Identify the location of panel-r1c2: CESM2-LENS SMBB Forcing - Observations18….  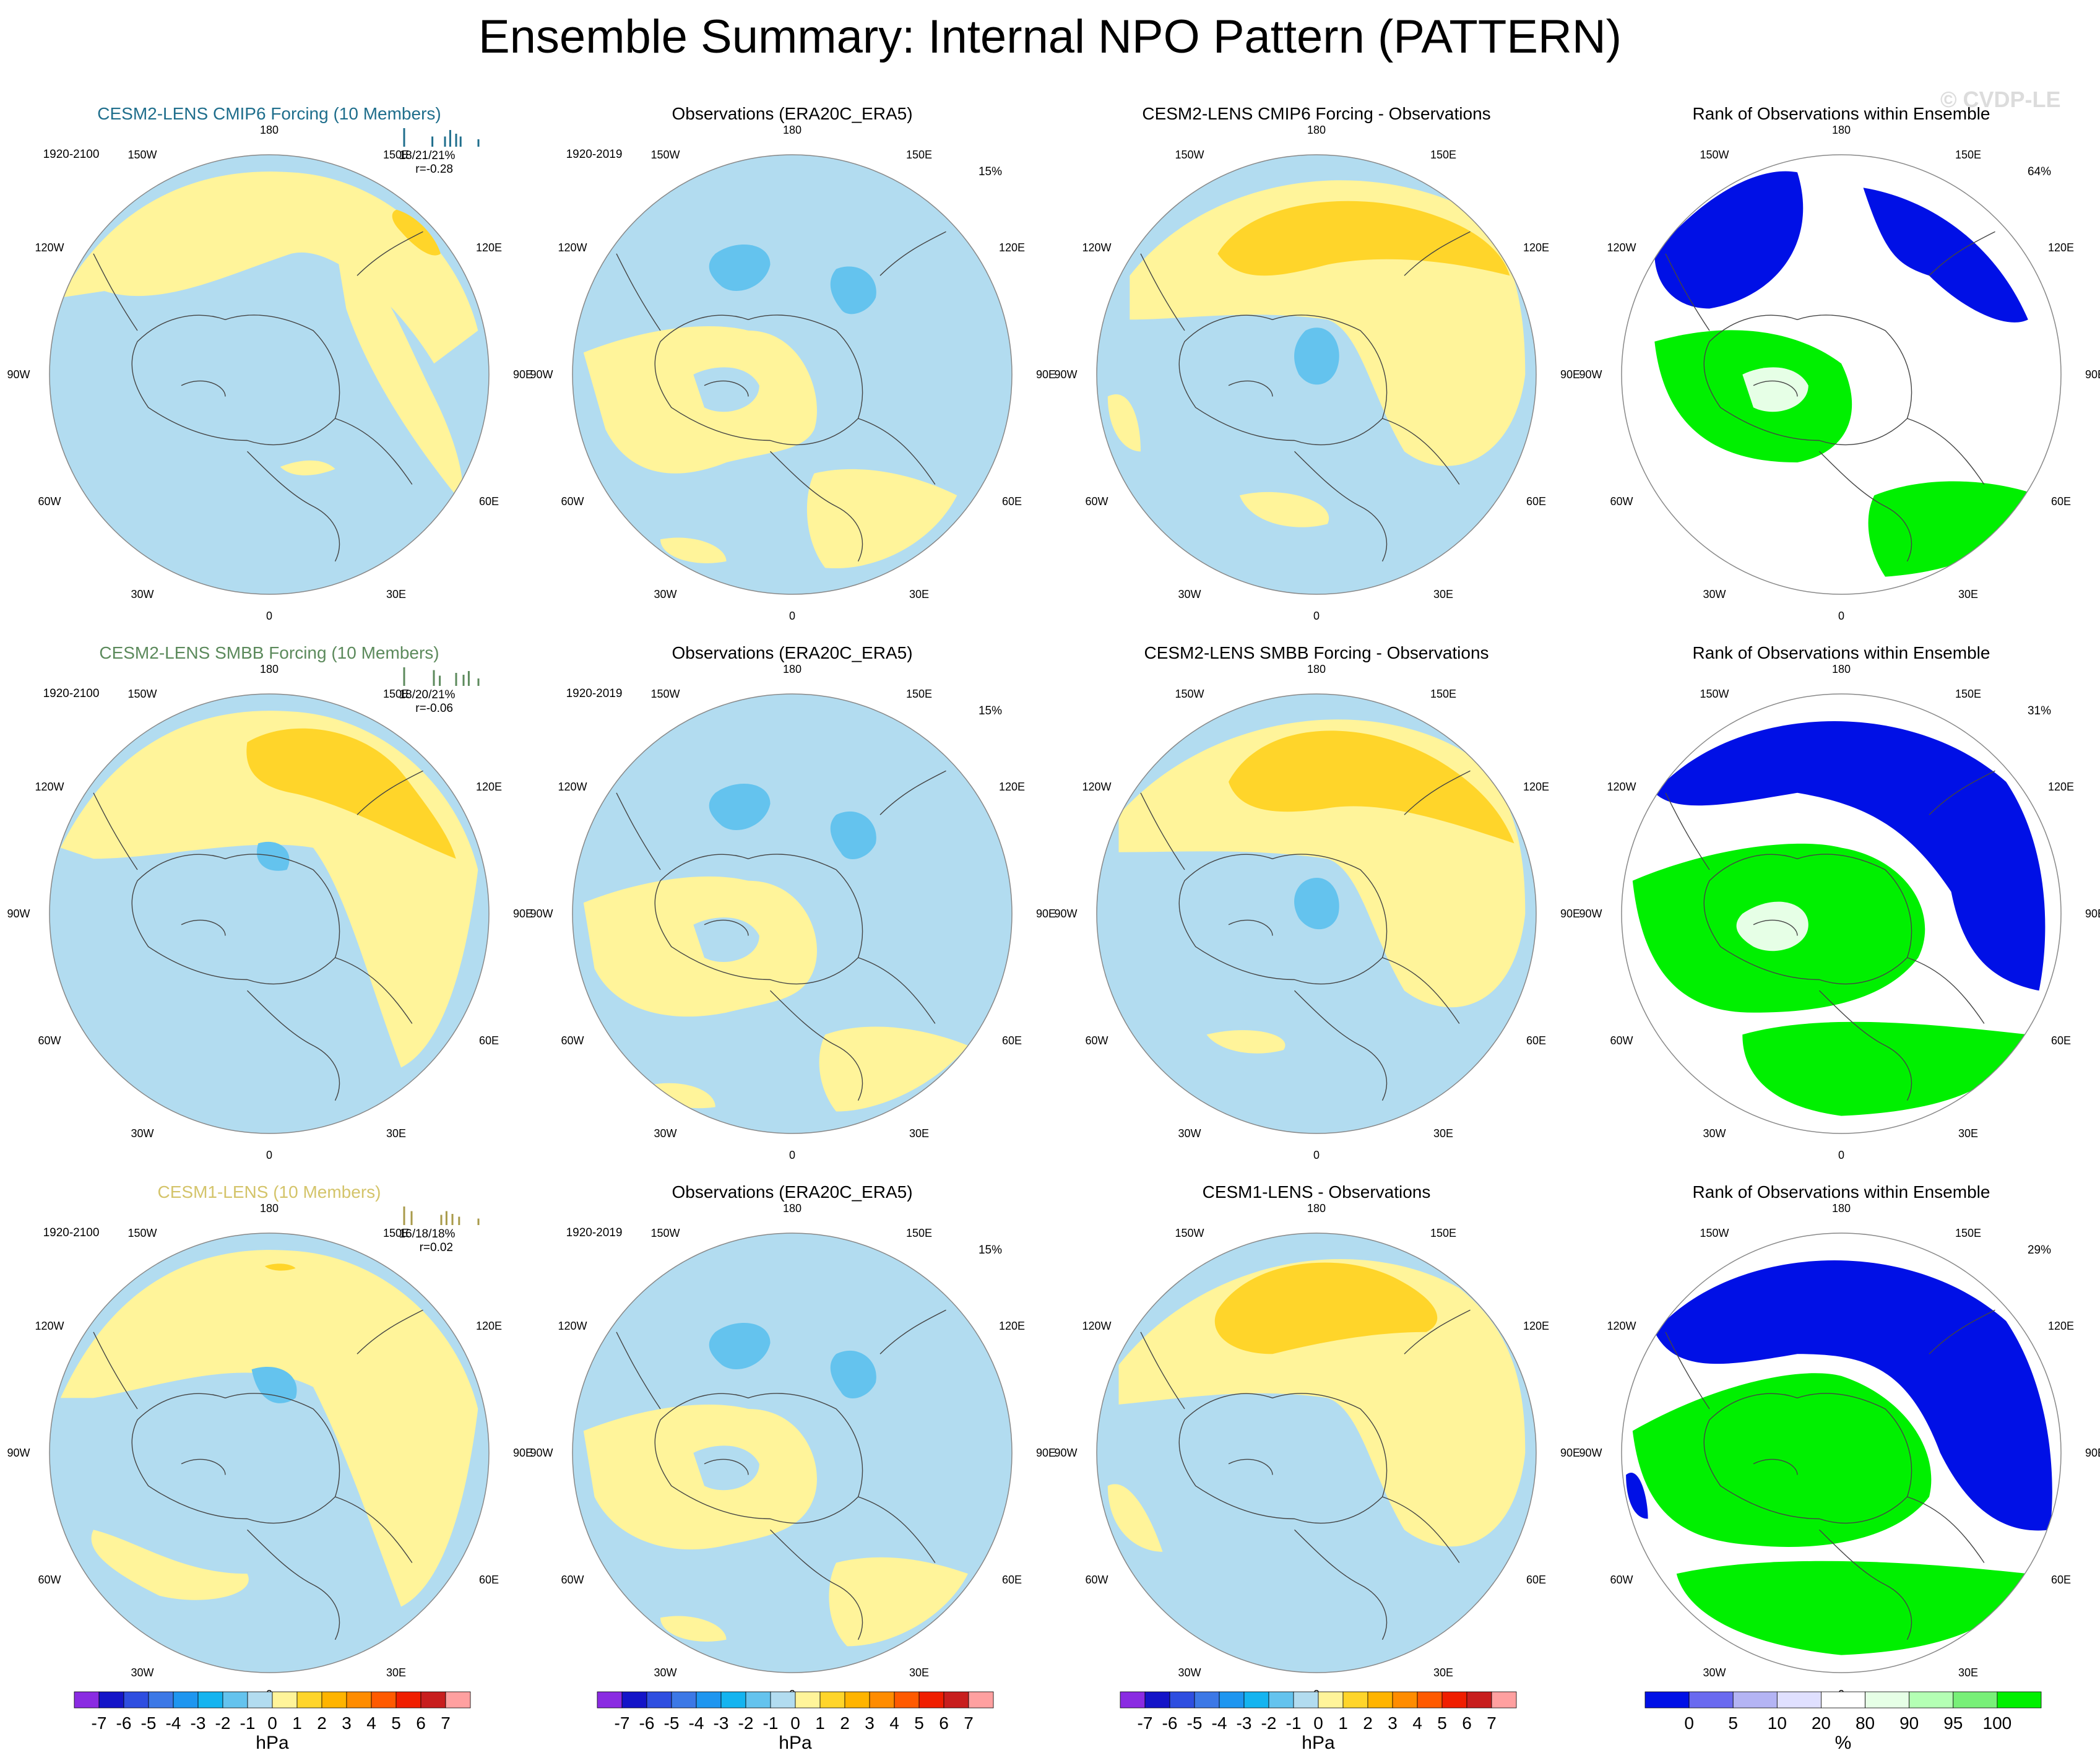
(1317, 902).